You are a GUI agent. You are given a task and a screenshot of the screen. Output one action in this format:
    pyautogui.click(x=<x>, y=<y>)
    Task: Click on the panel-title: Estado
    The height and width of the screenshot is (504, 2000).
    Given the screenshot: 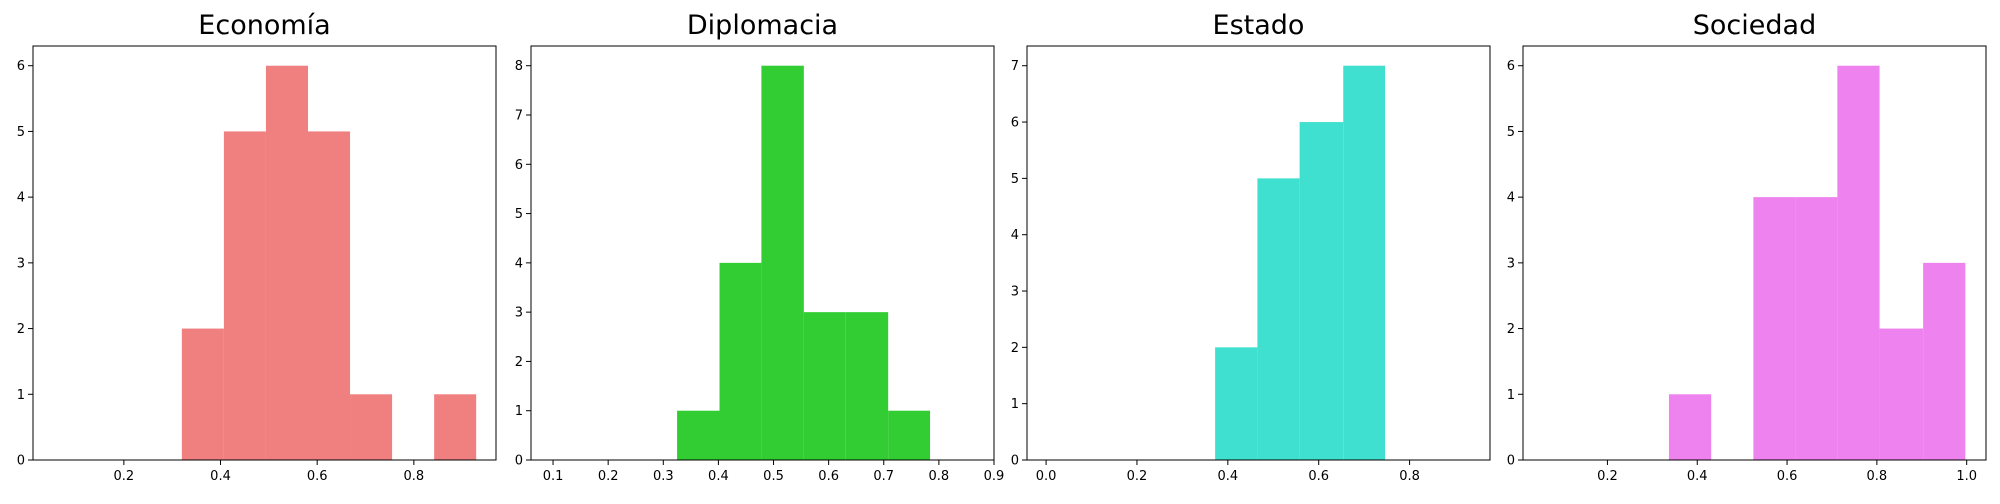 What is the action you would take?
    pyautogui.click(x=1259, y=25)
    